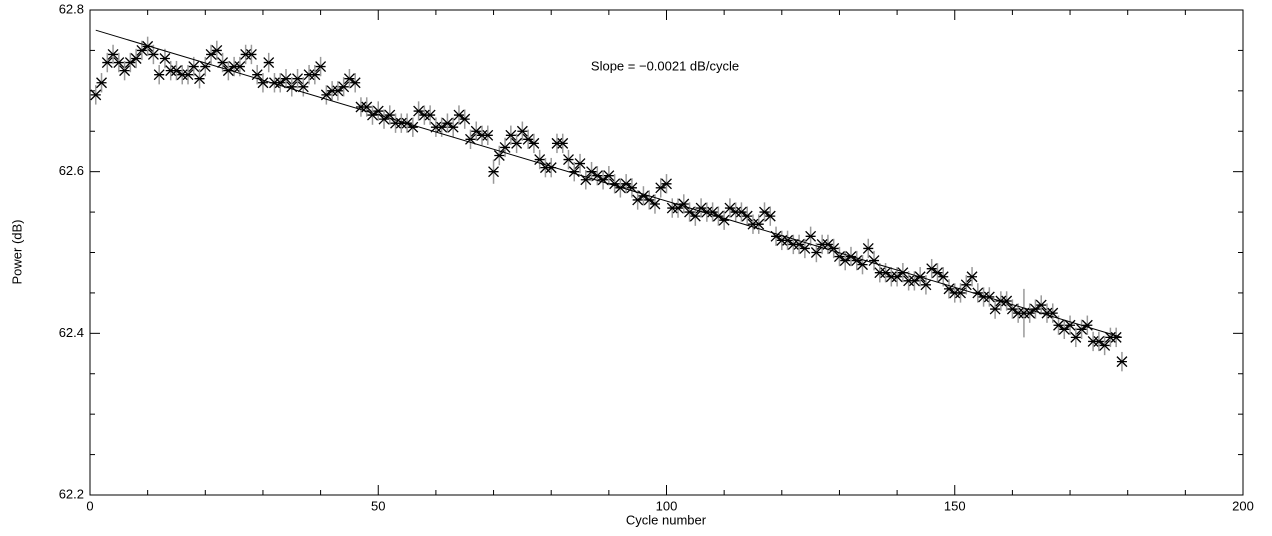 This screenshot has height=536, width=1272. What do you see at coordinates (665, 65) in the screenshot?
I see `annotation: Slope = −0.0021 dB/cycle` at bounding box center [665, 65].